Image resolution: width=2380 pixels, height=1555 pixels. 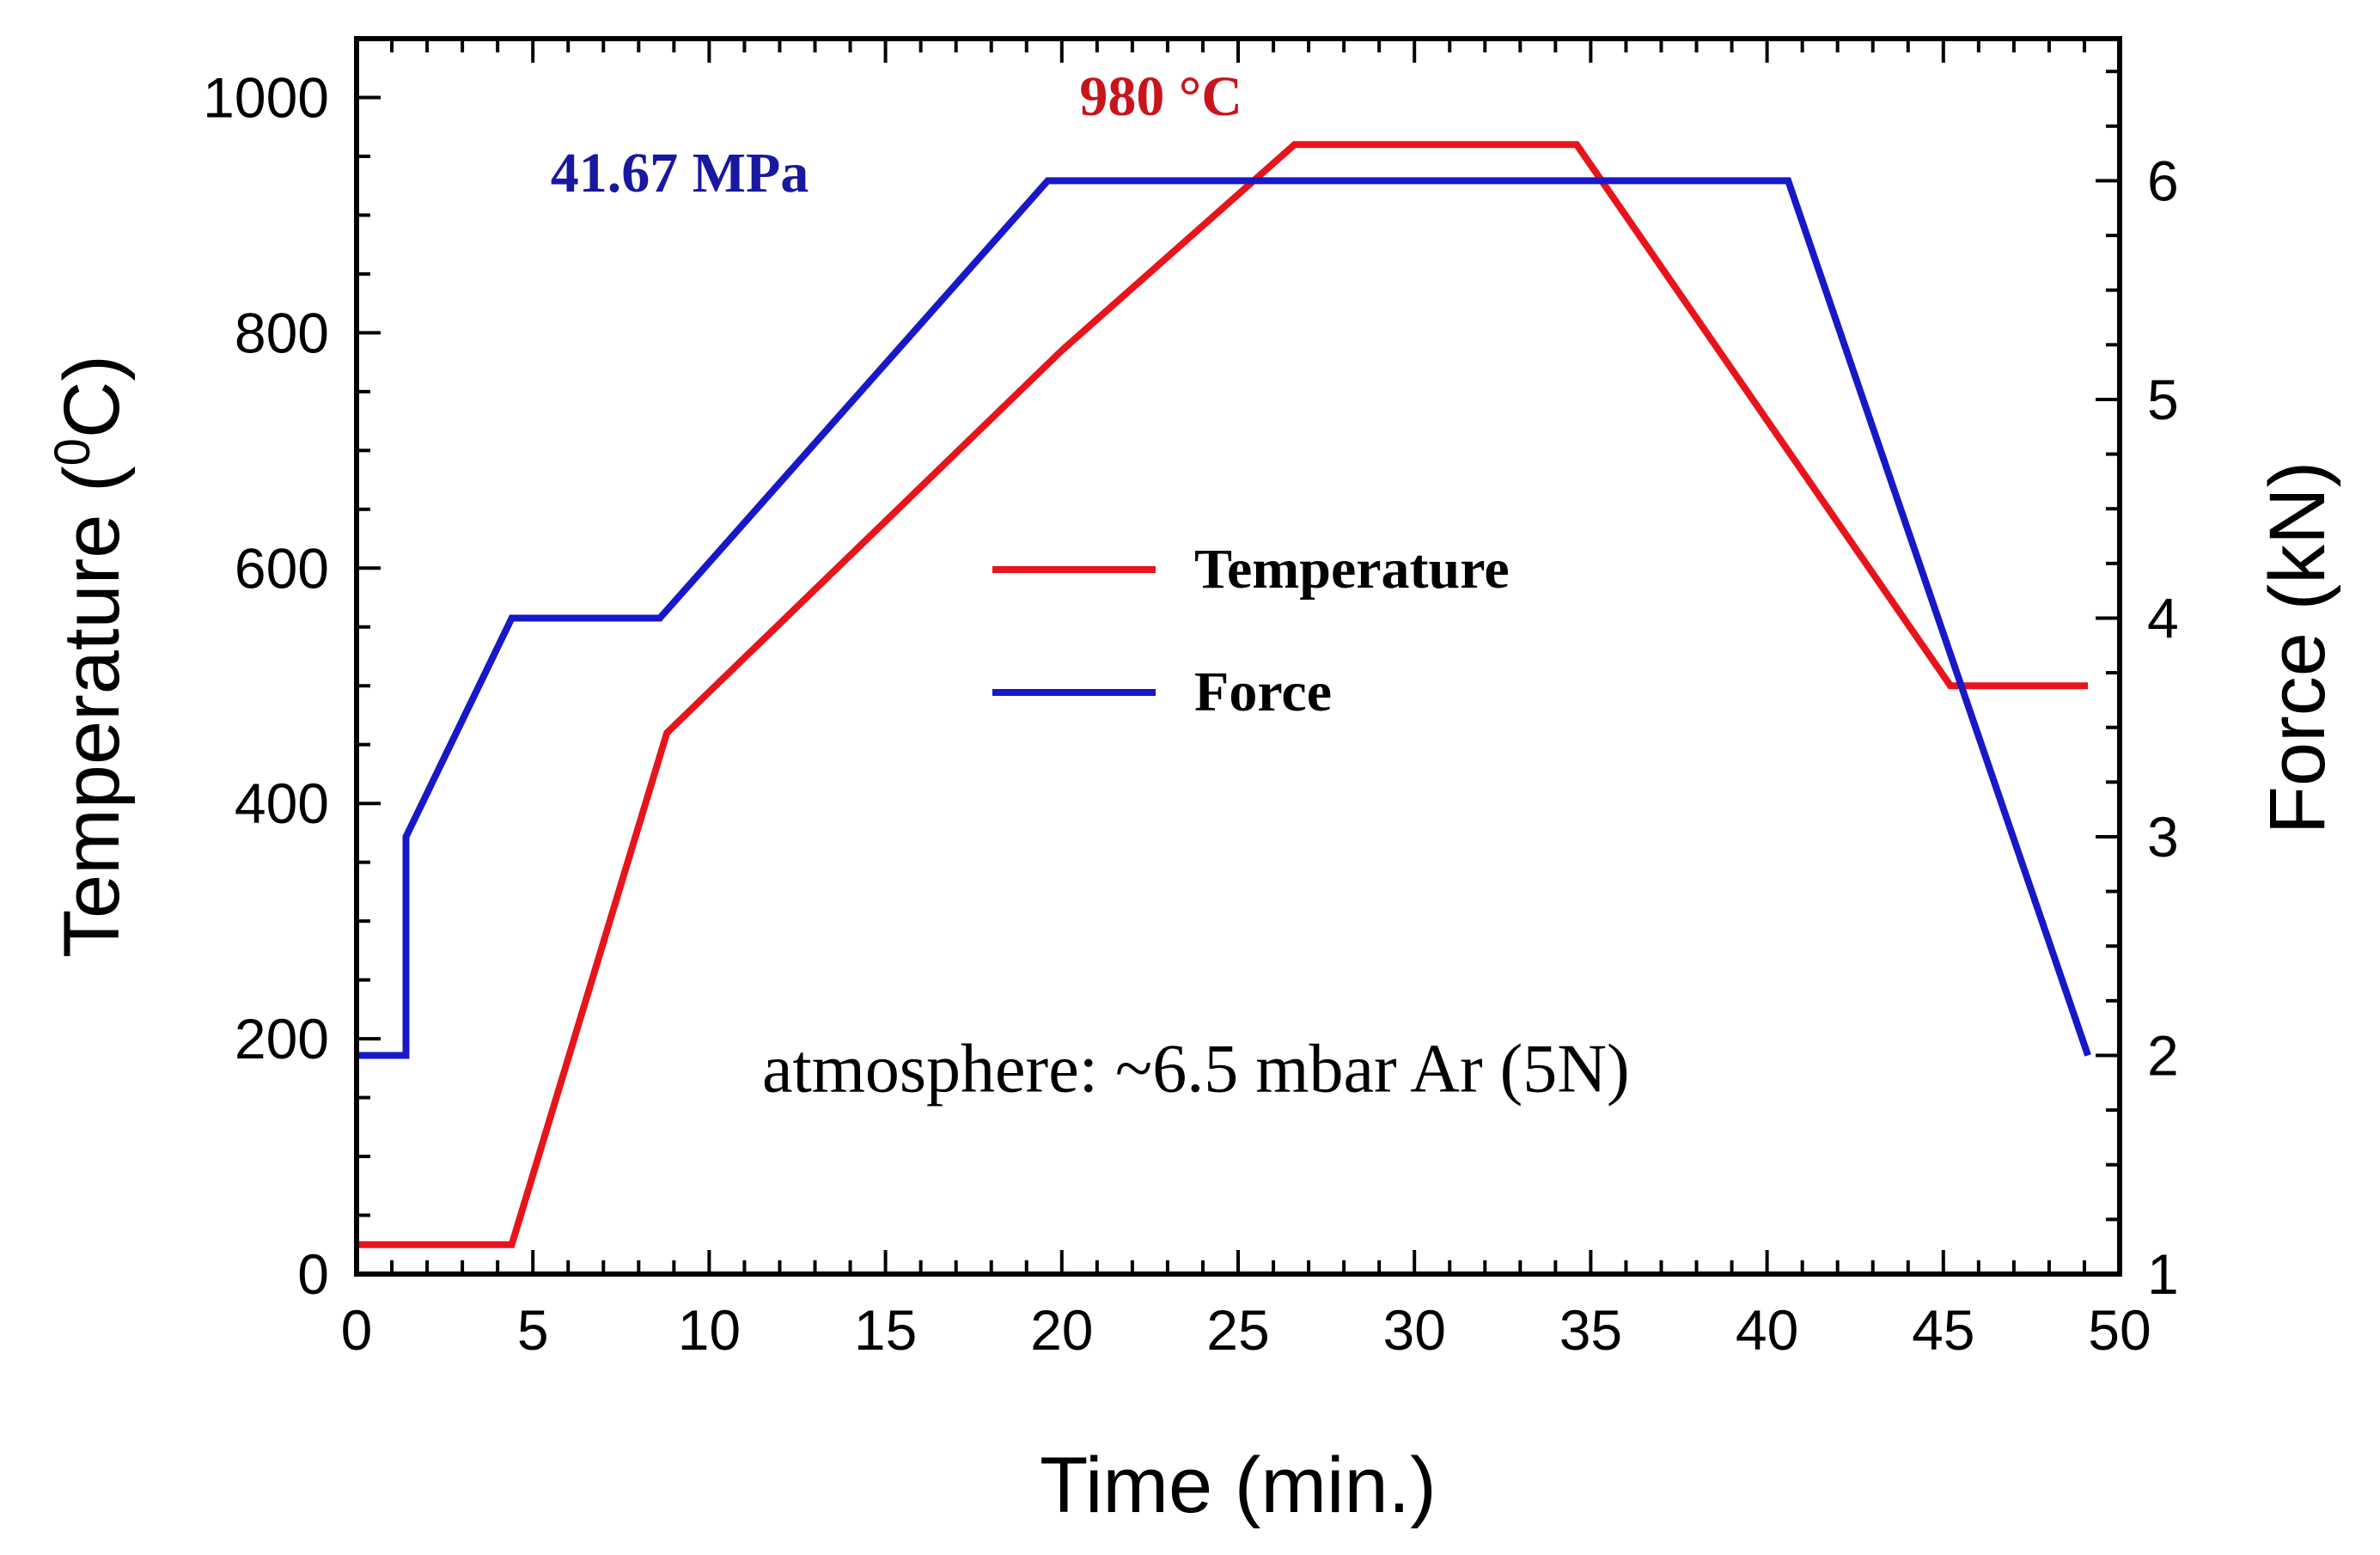 I want to click on x-tick-label: 20, so click(x=1061, y=1330).